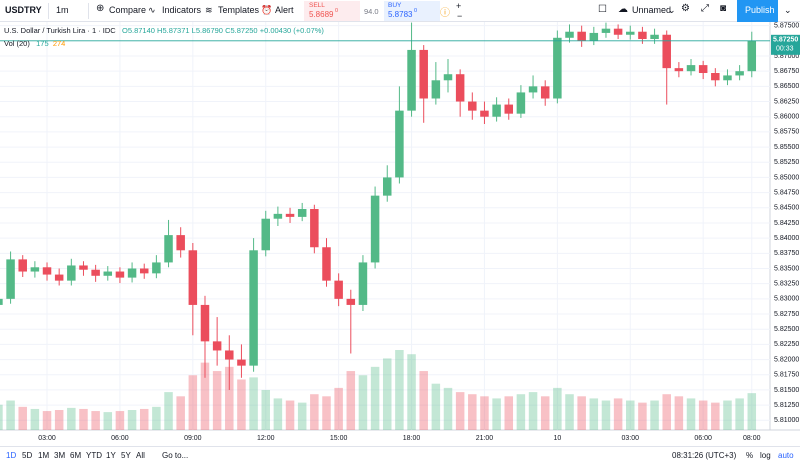 This screenshot has width=800, height=464. I want to click on price-axis-bg, so click(785, 234).